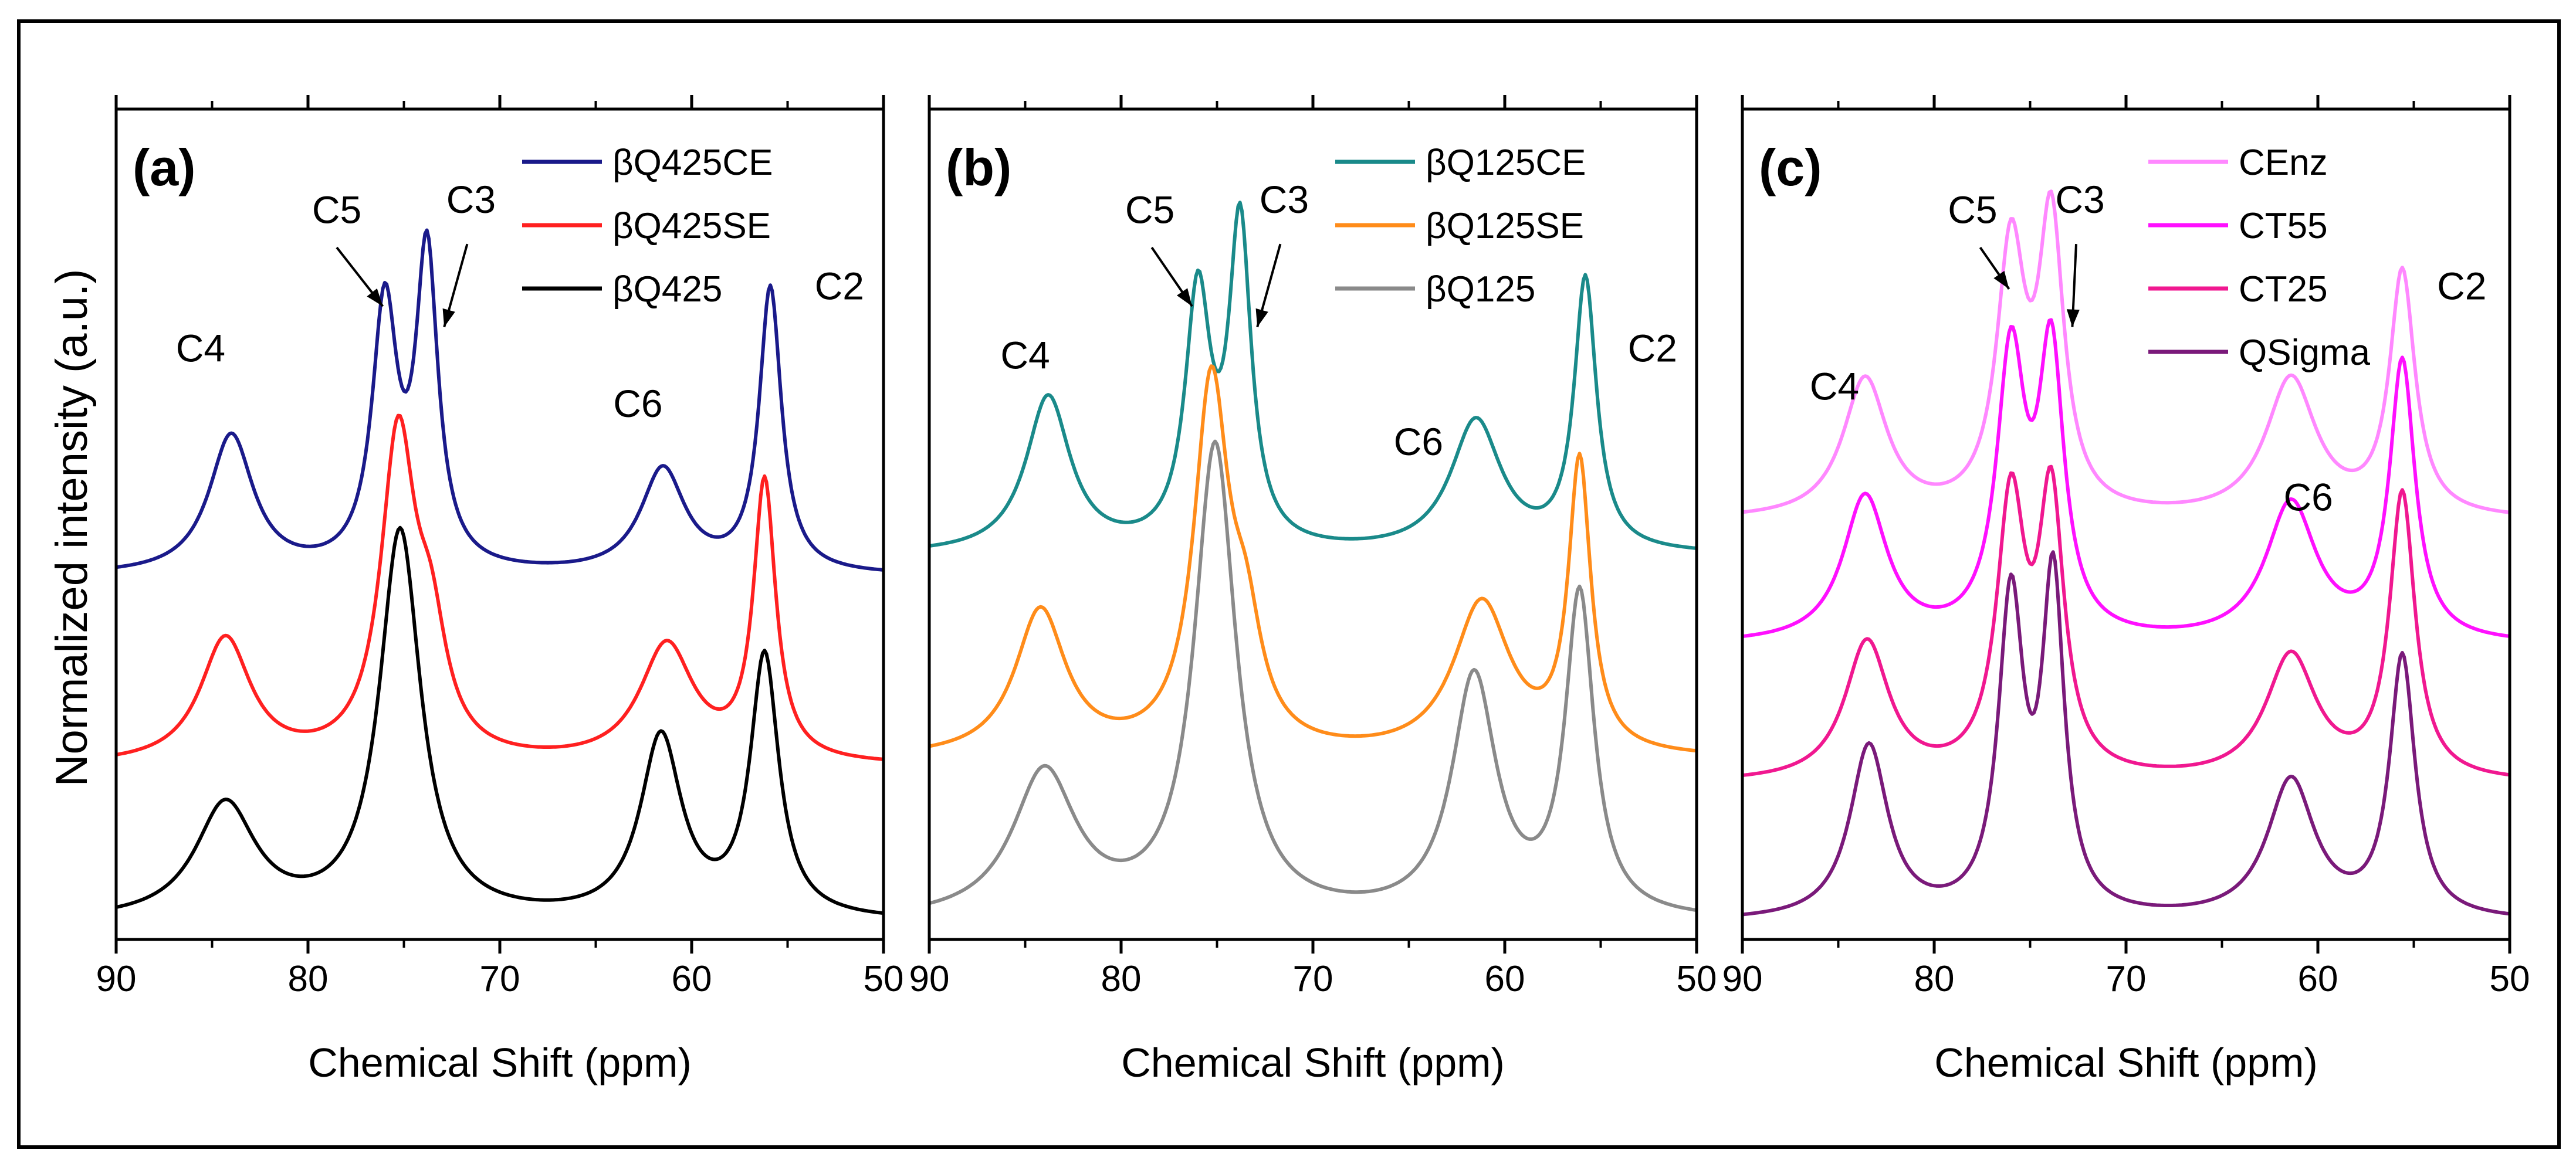  I want to click on legend-label: βQ425SE, so click(691, 226).